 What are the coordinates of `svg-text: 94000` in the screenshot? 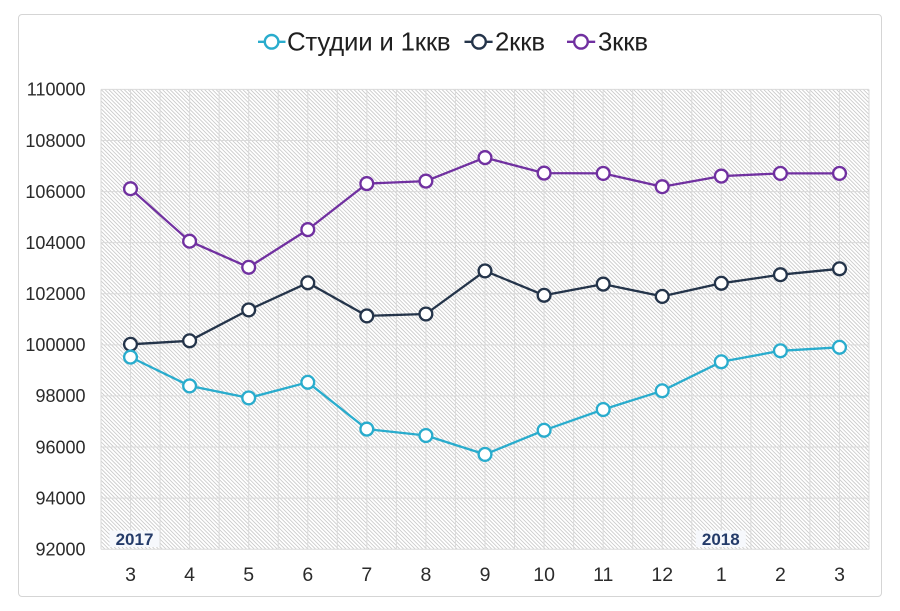 It's located at (60, 498).